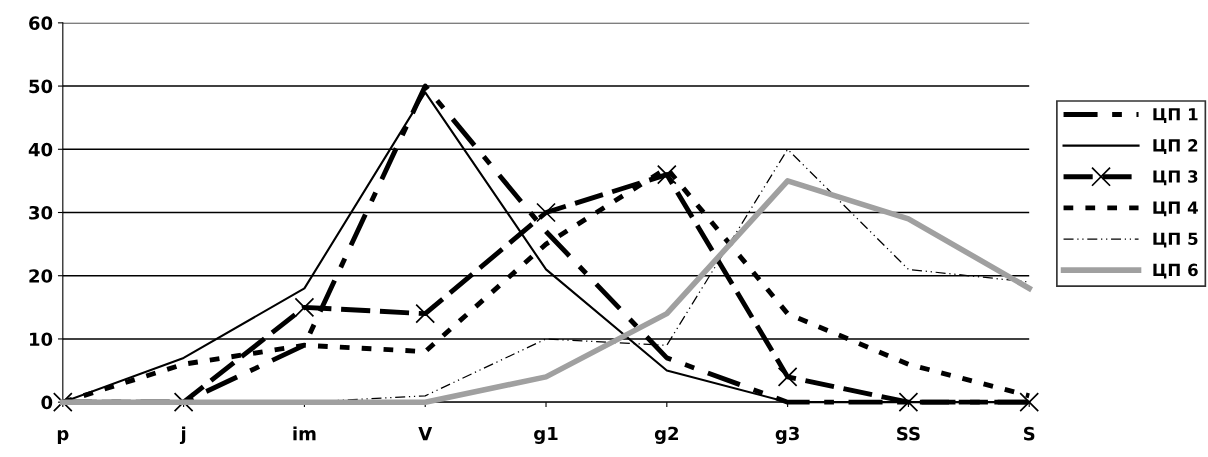 Image resolution: width=1208 pixels, height=457 pixels. I want to click on x-tick-label: g2, so click(666, 435).